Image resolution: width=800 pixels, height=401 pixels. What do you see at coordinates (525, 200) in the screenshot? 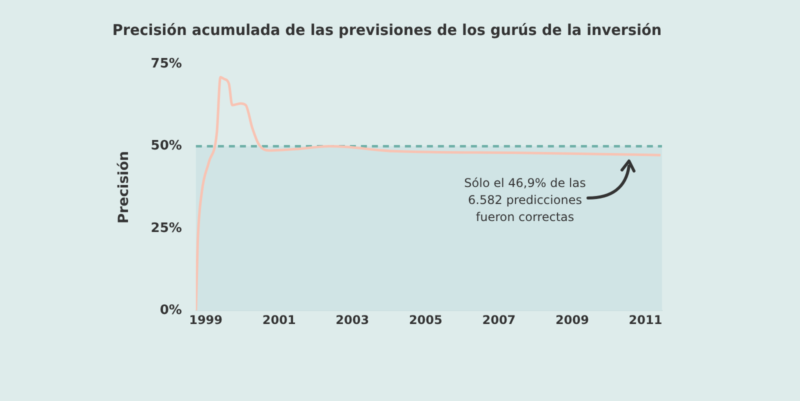
I see `annotation: Sólo el 46,9% de las 6.582 predicciones fueron correctas` at bounding box center [525, 200].